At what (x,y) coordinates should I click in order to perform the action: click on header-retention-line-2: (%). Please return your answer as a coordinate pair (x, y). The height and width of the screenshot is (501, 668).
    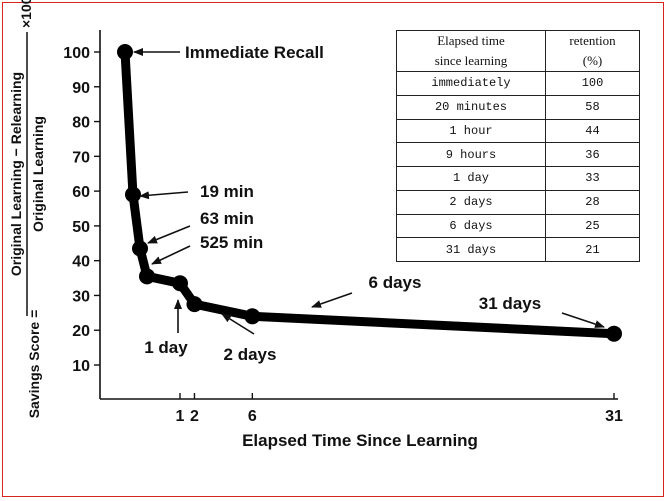
    Looking at the image, I should click on (592, 60).